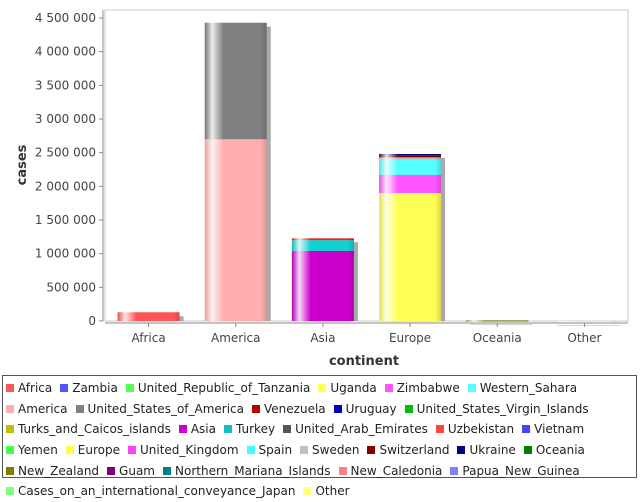  Describe the element at coordinates (52, 470) in the screenshot. I see `legend-item: New_Zealand` at that location.